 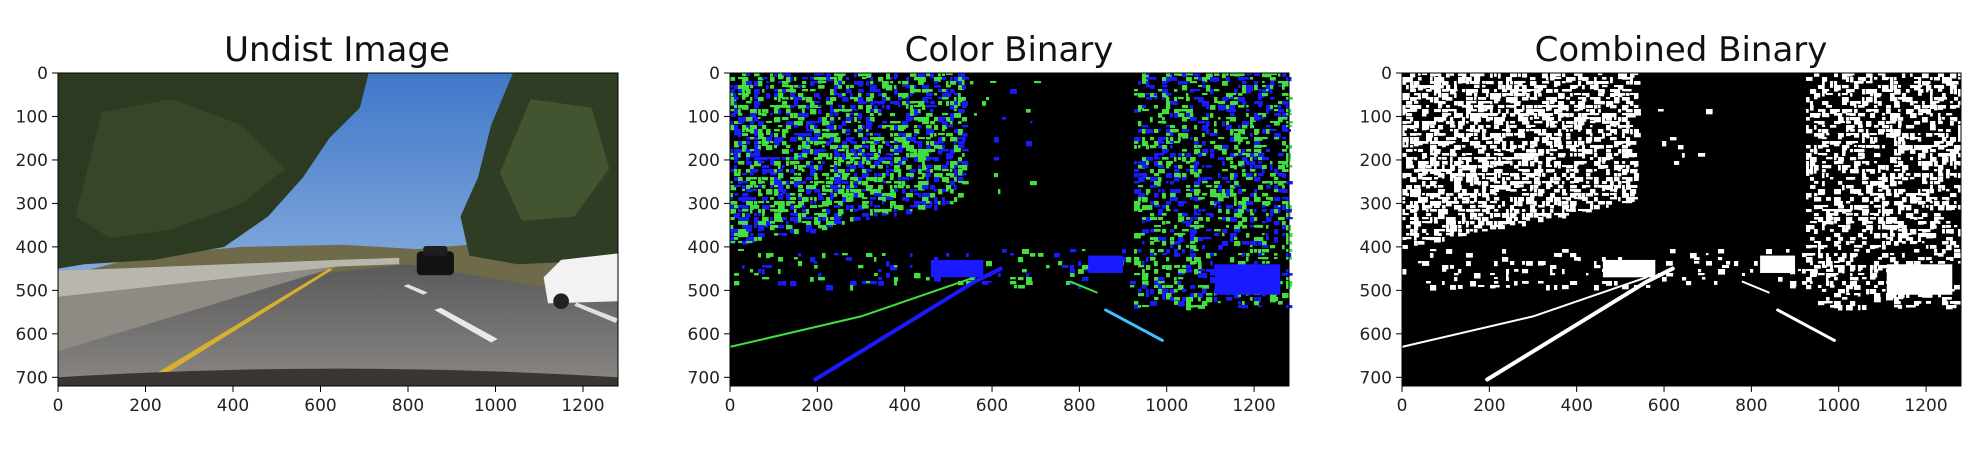 I want to click on panel-title: Combined Binary, so click(x=1681, y=50).